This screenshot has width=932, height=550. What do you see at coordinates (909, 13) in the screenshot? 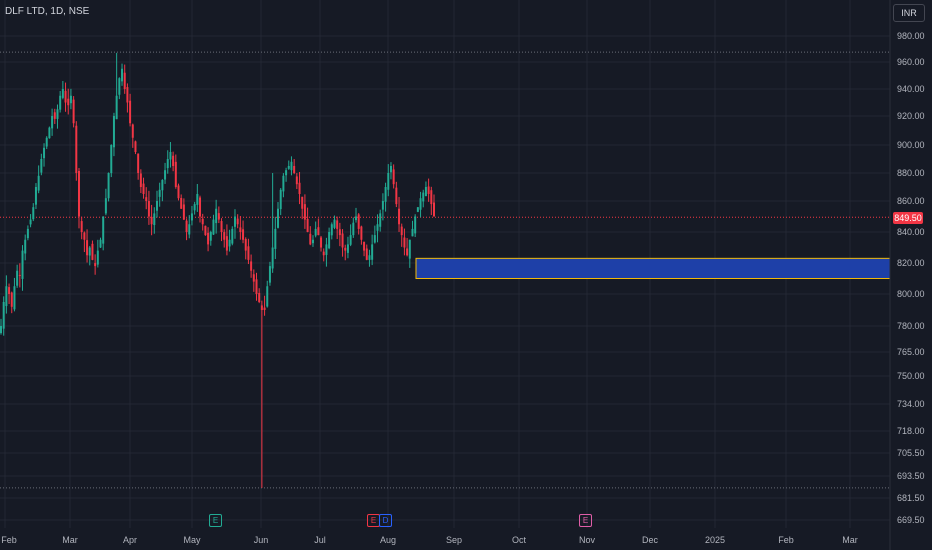
I see `currency-button: INR` at bounding box center [909, 13].